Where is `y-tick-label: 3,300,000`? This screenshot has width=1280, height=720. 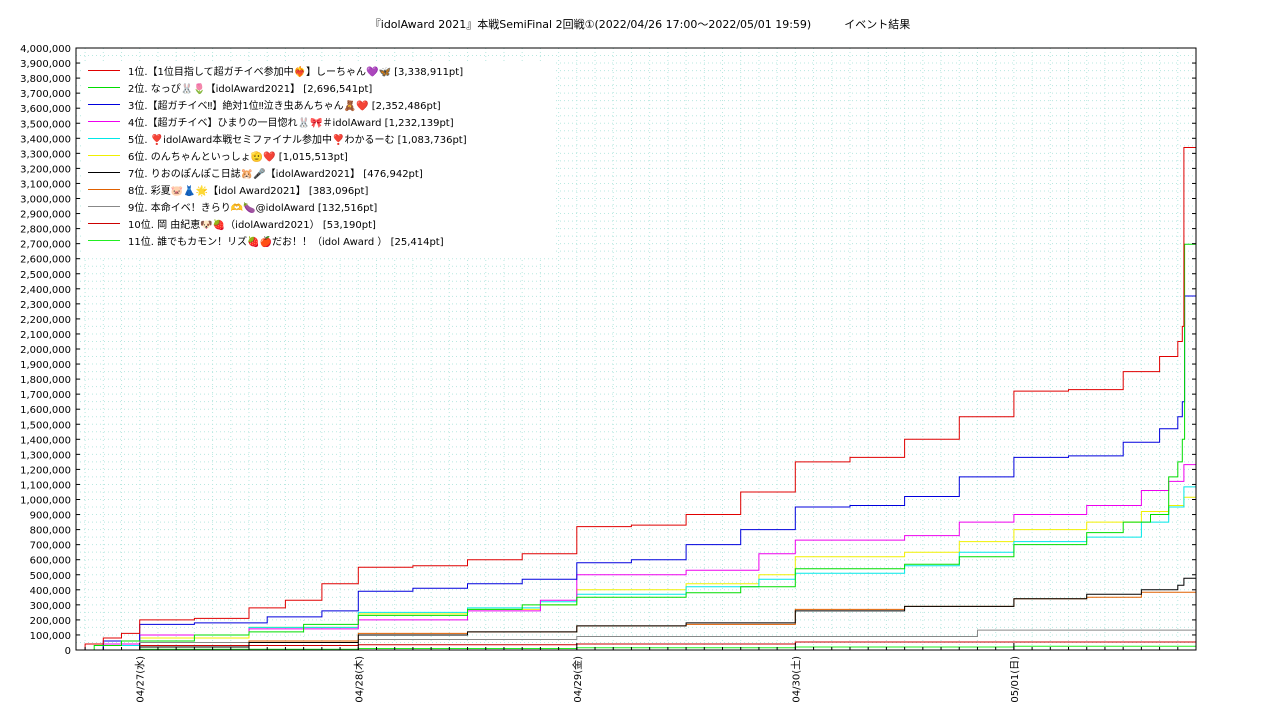
y-tick-label: 3,300,000 is located at coordinates (45, 154).